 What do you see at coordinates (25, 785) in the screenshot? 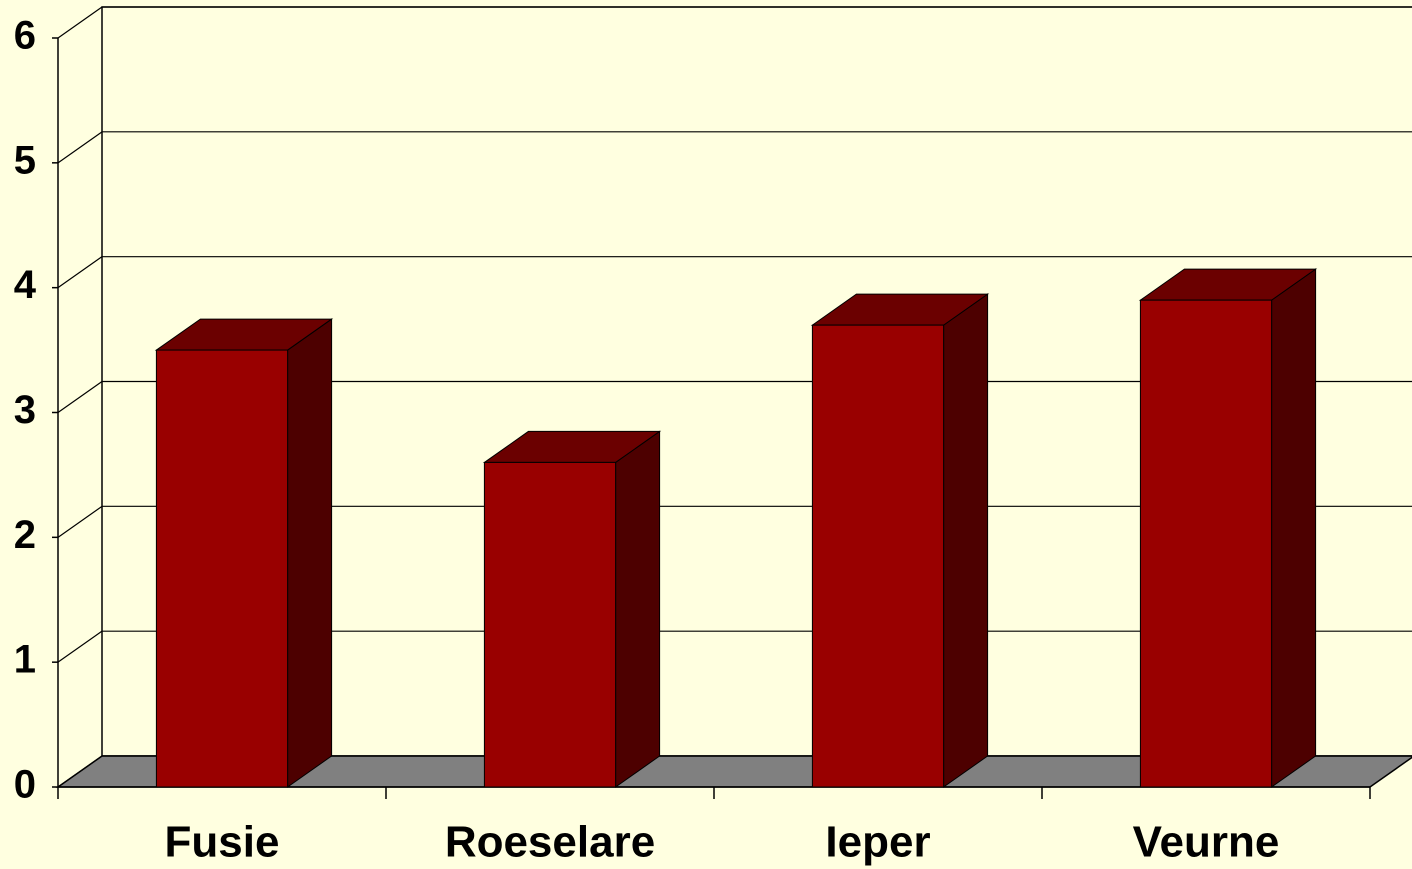
I see `y-tick-label: 0` at bounding box center [25, 785].